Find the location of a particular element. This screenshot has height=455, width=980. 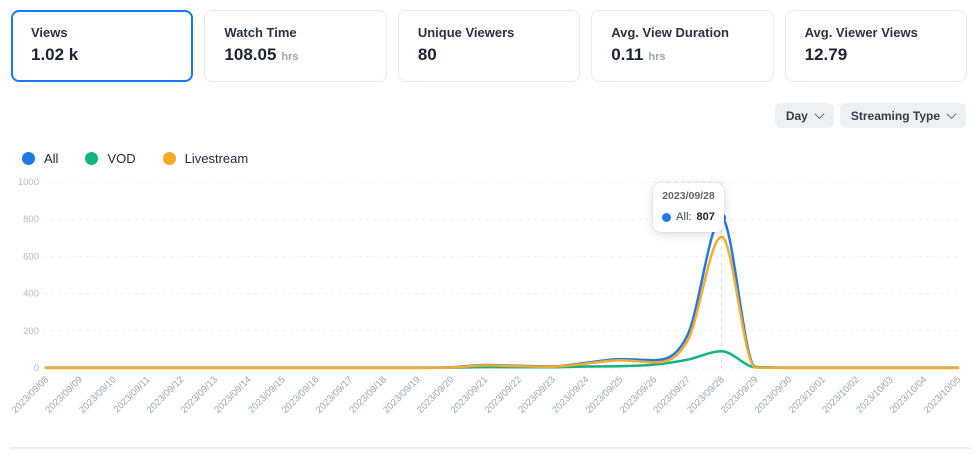

card-label: Unique Viewers is located at coordinates (466, 32).